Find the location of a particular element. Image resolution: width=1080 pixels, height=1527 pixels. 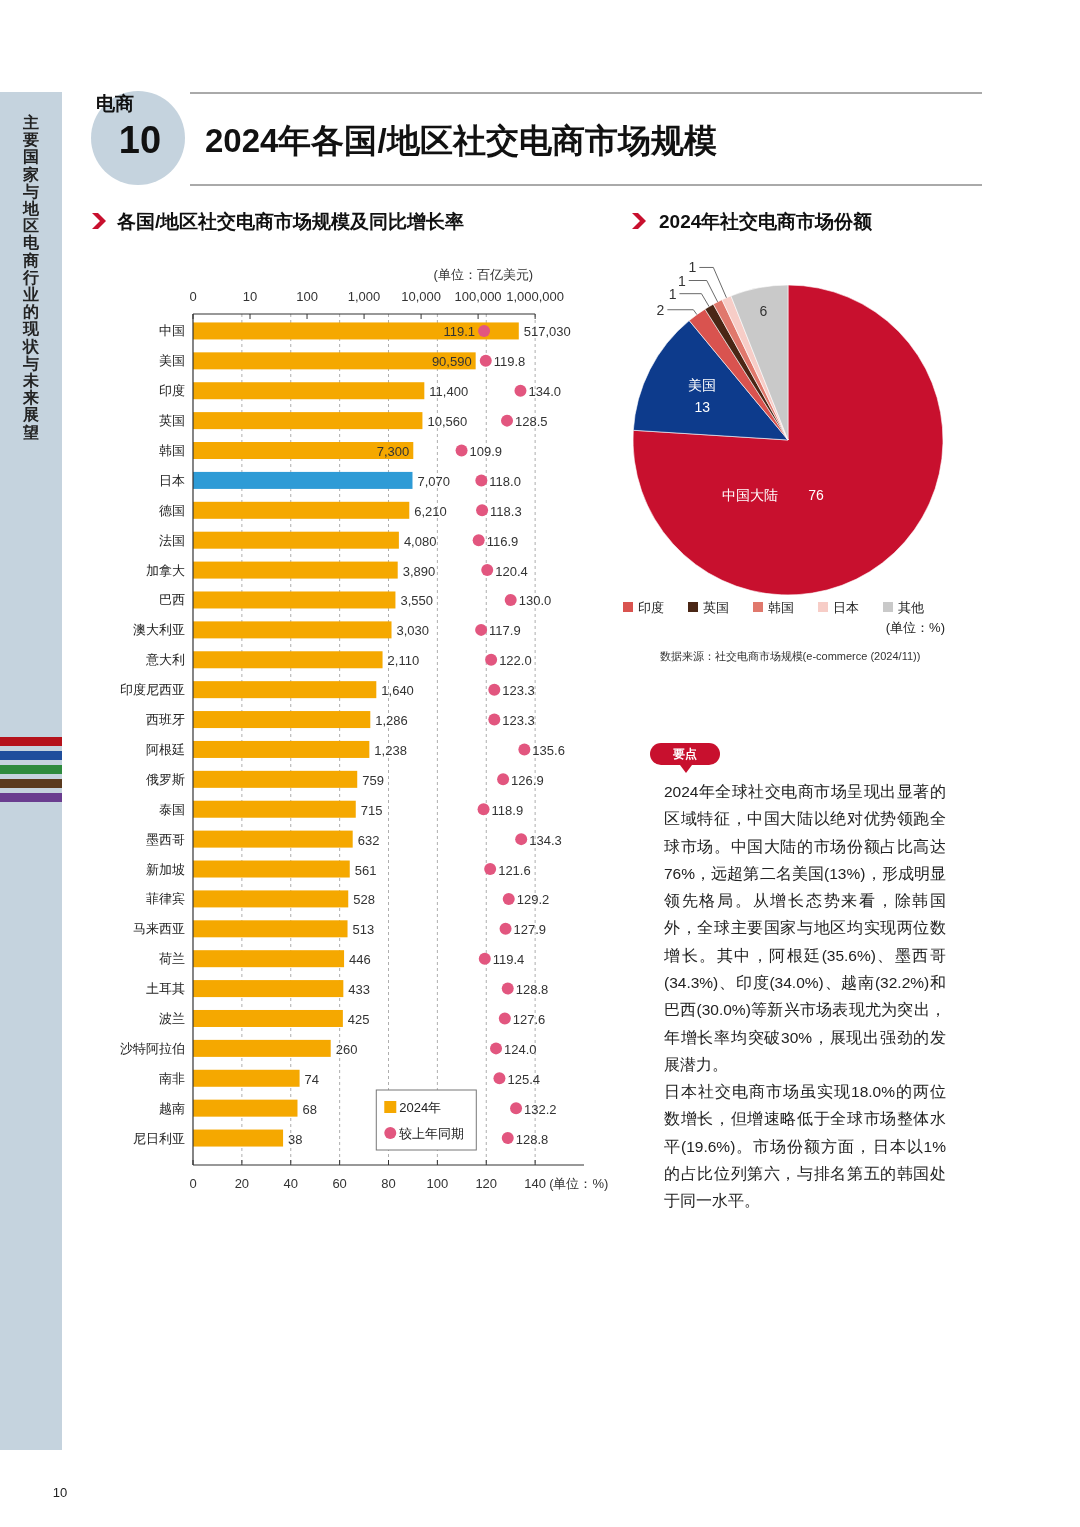

x-tick-label: 80 is located at coordinates (388, 1183).